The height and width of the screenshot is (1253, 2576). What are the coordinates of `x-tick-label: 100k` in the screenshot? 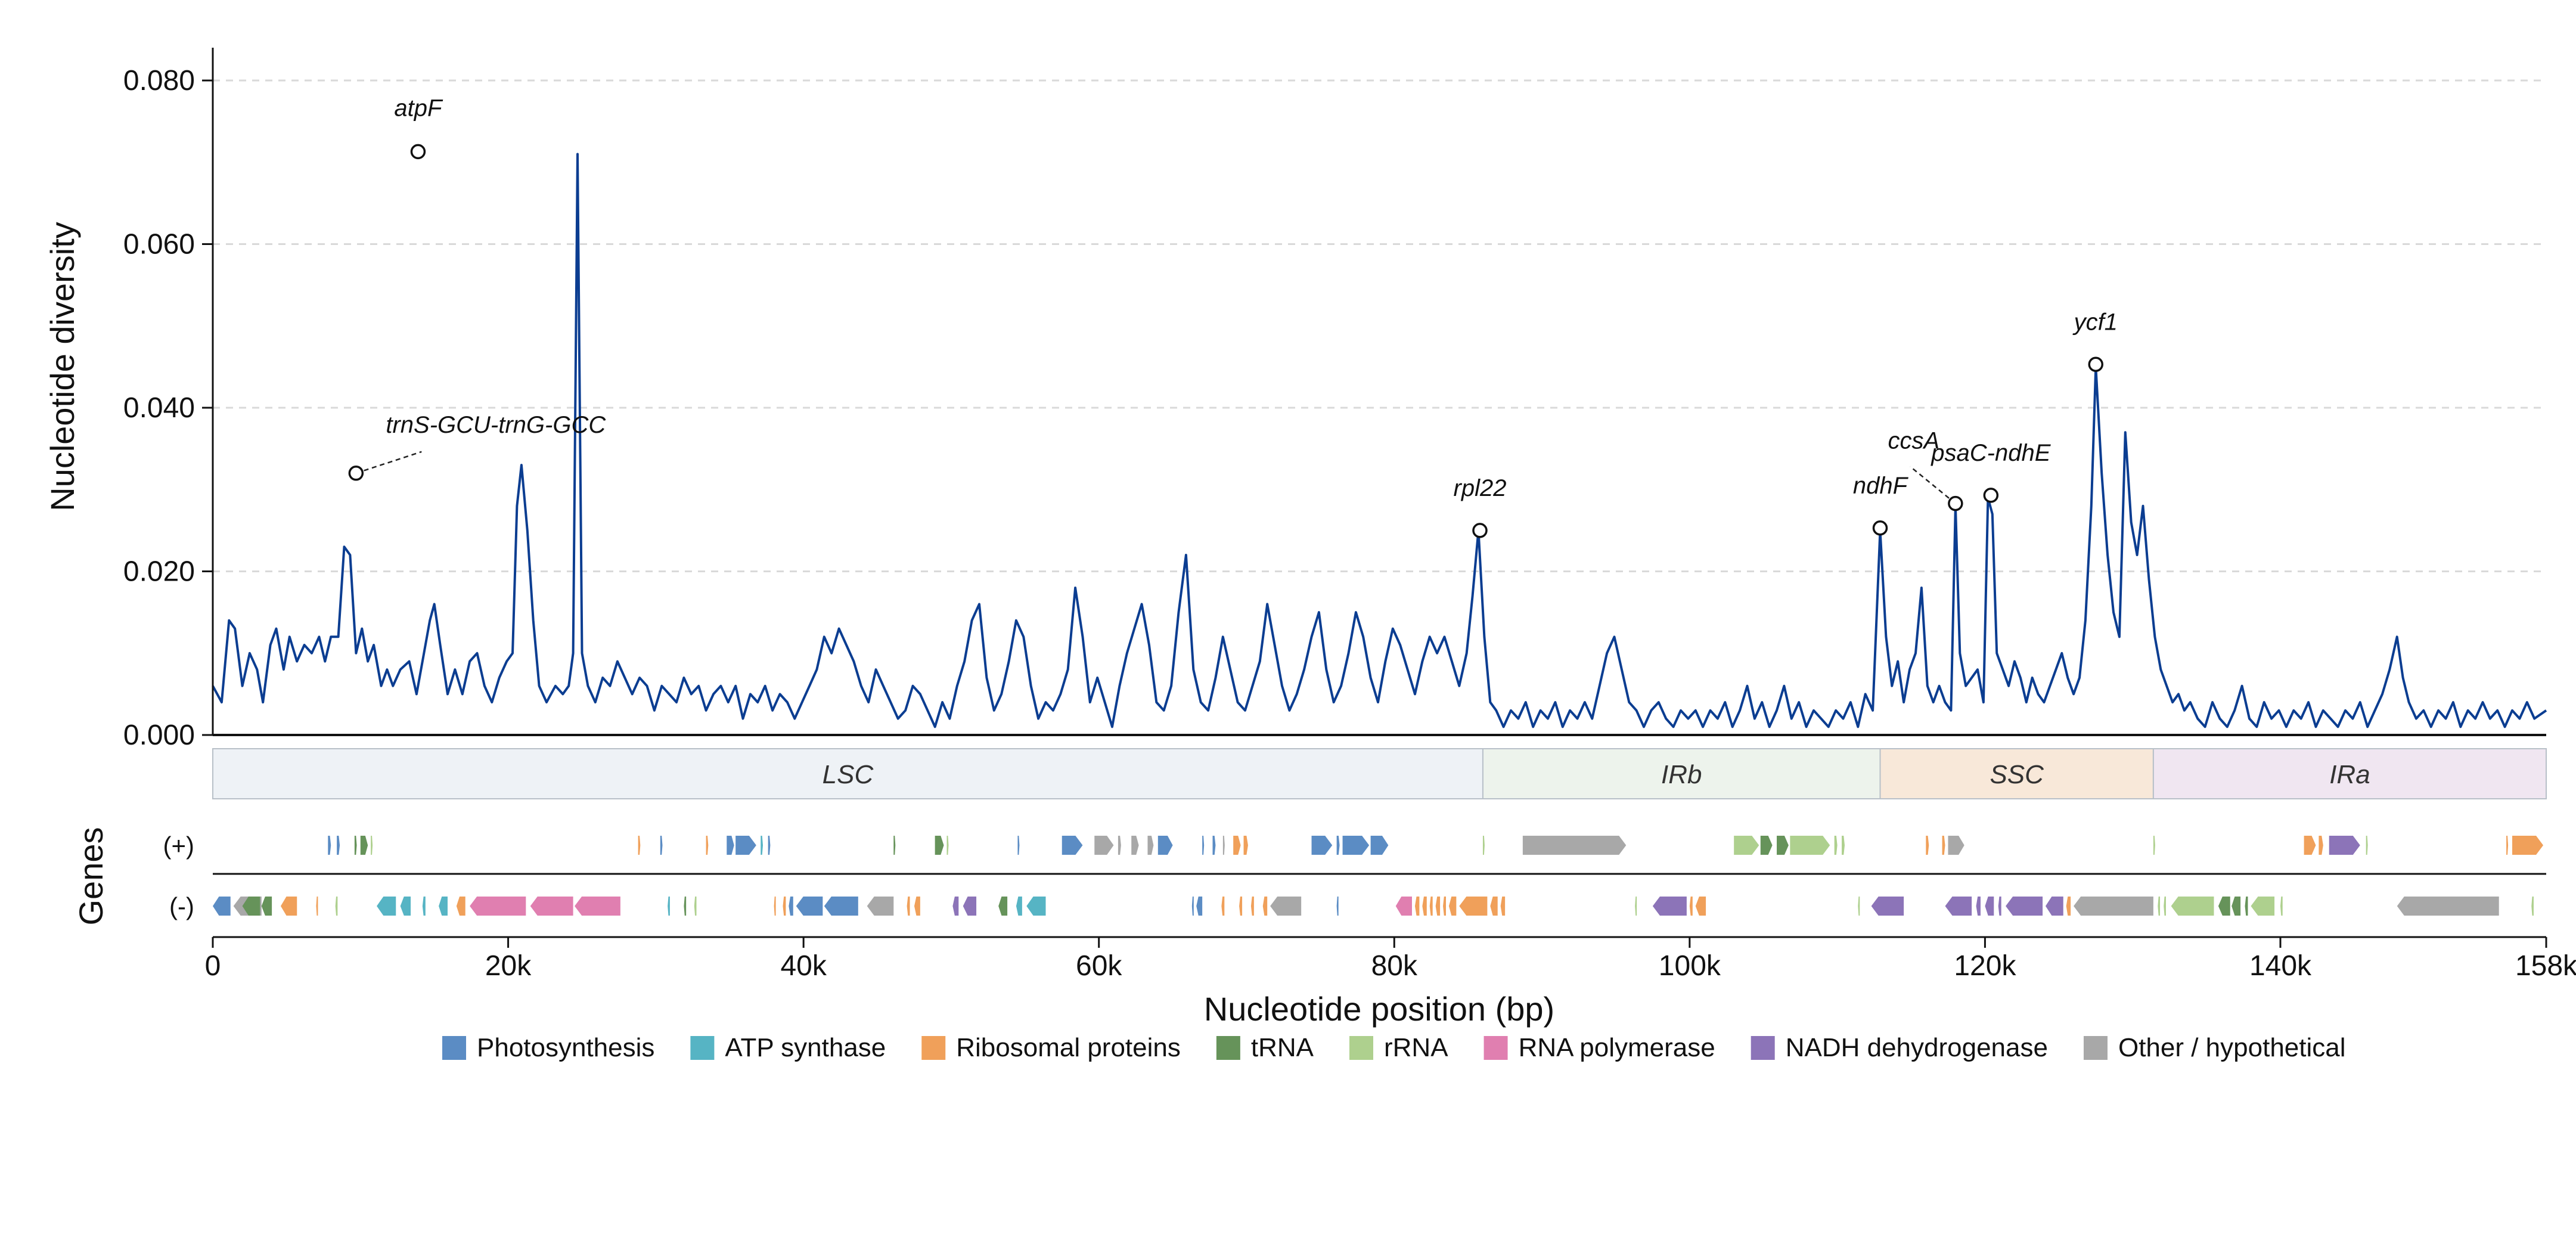 It's located at (1690, 966).